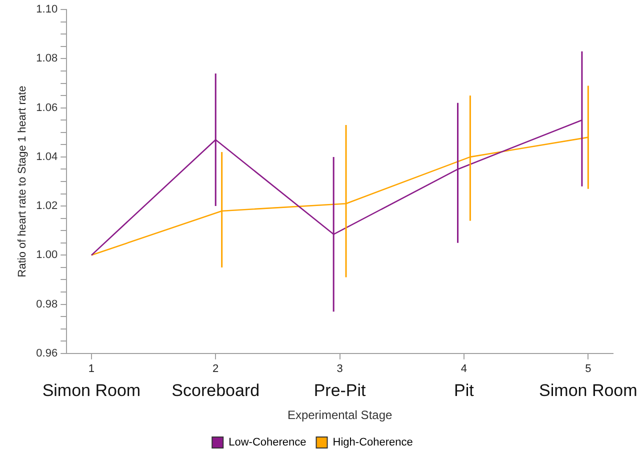 This screenshot has width=641, height=462. I want to click on x-tick-label: 4, so click(464, 369).